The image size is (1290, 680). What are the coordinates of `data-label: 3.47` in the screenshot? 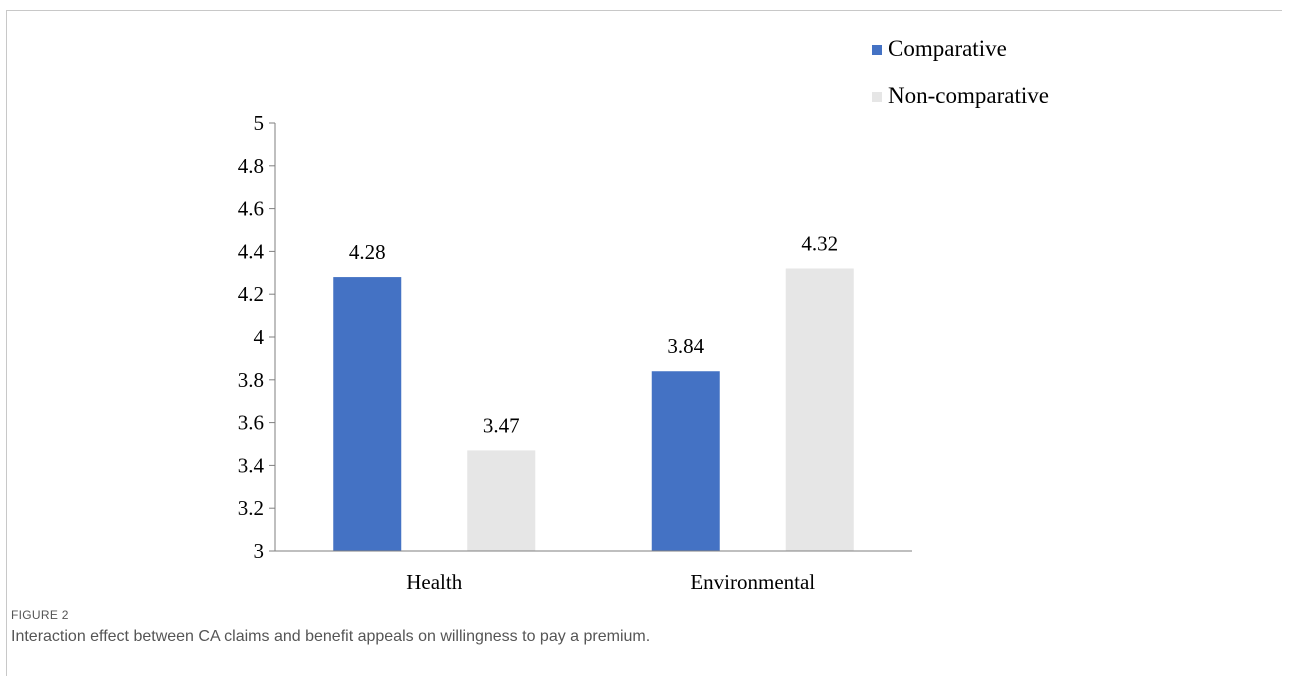 It's located at (501, 425).